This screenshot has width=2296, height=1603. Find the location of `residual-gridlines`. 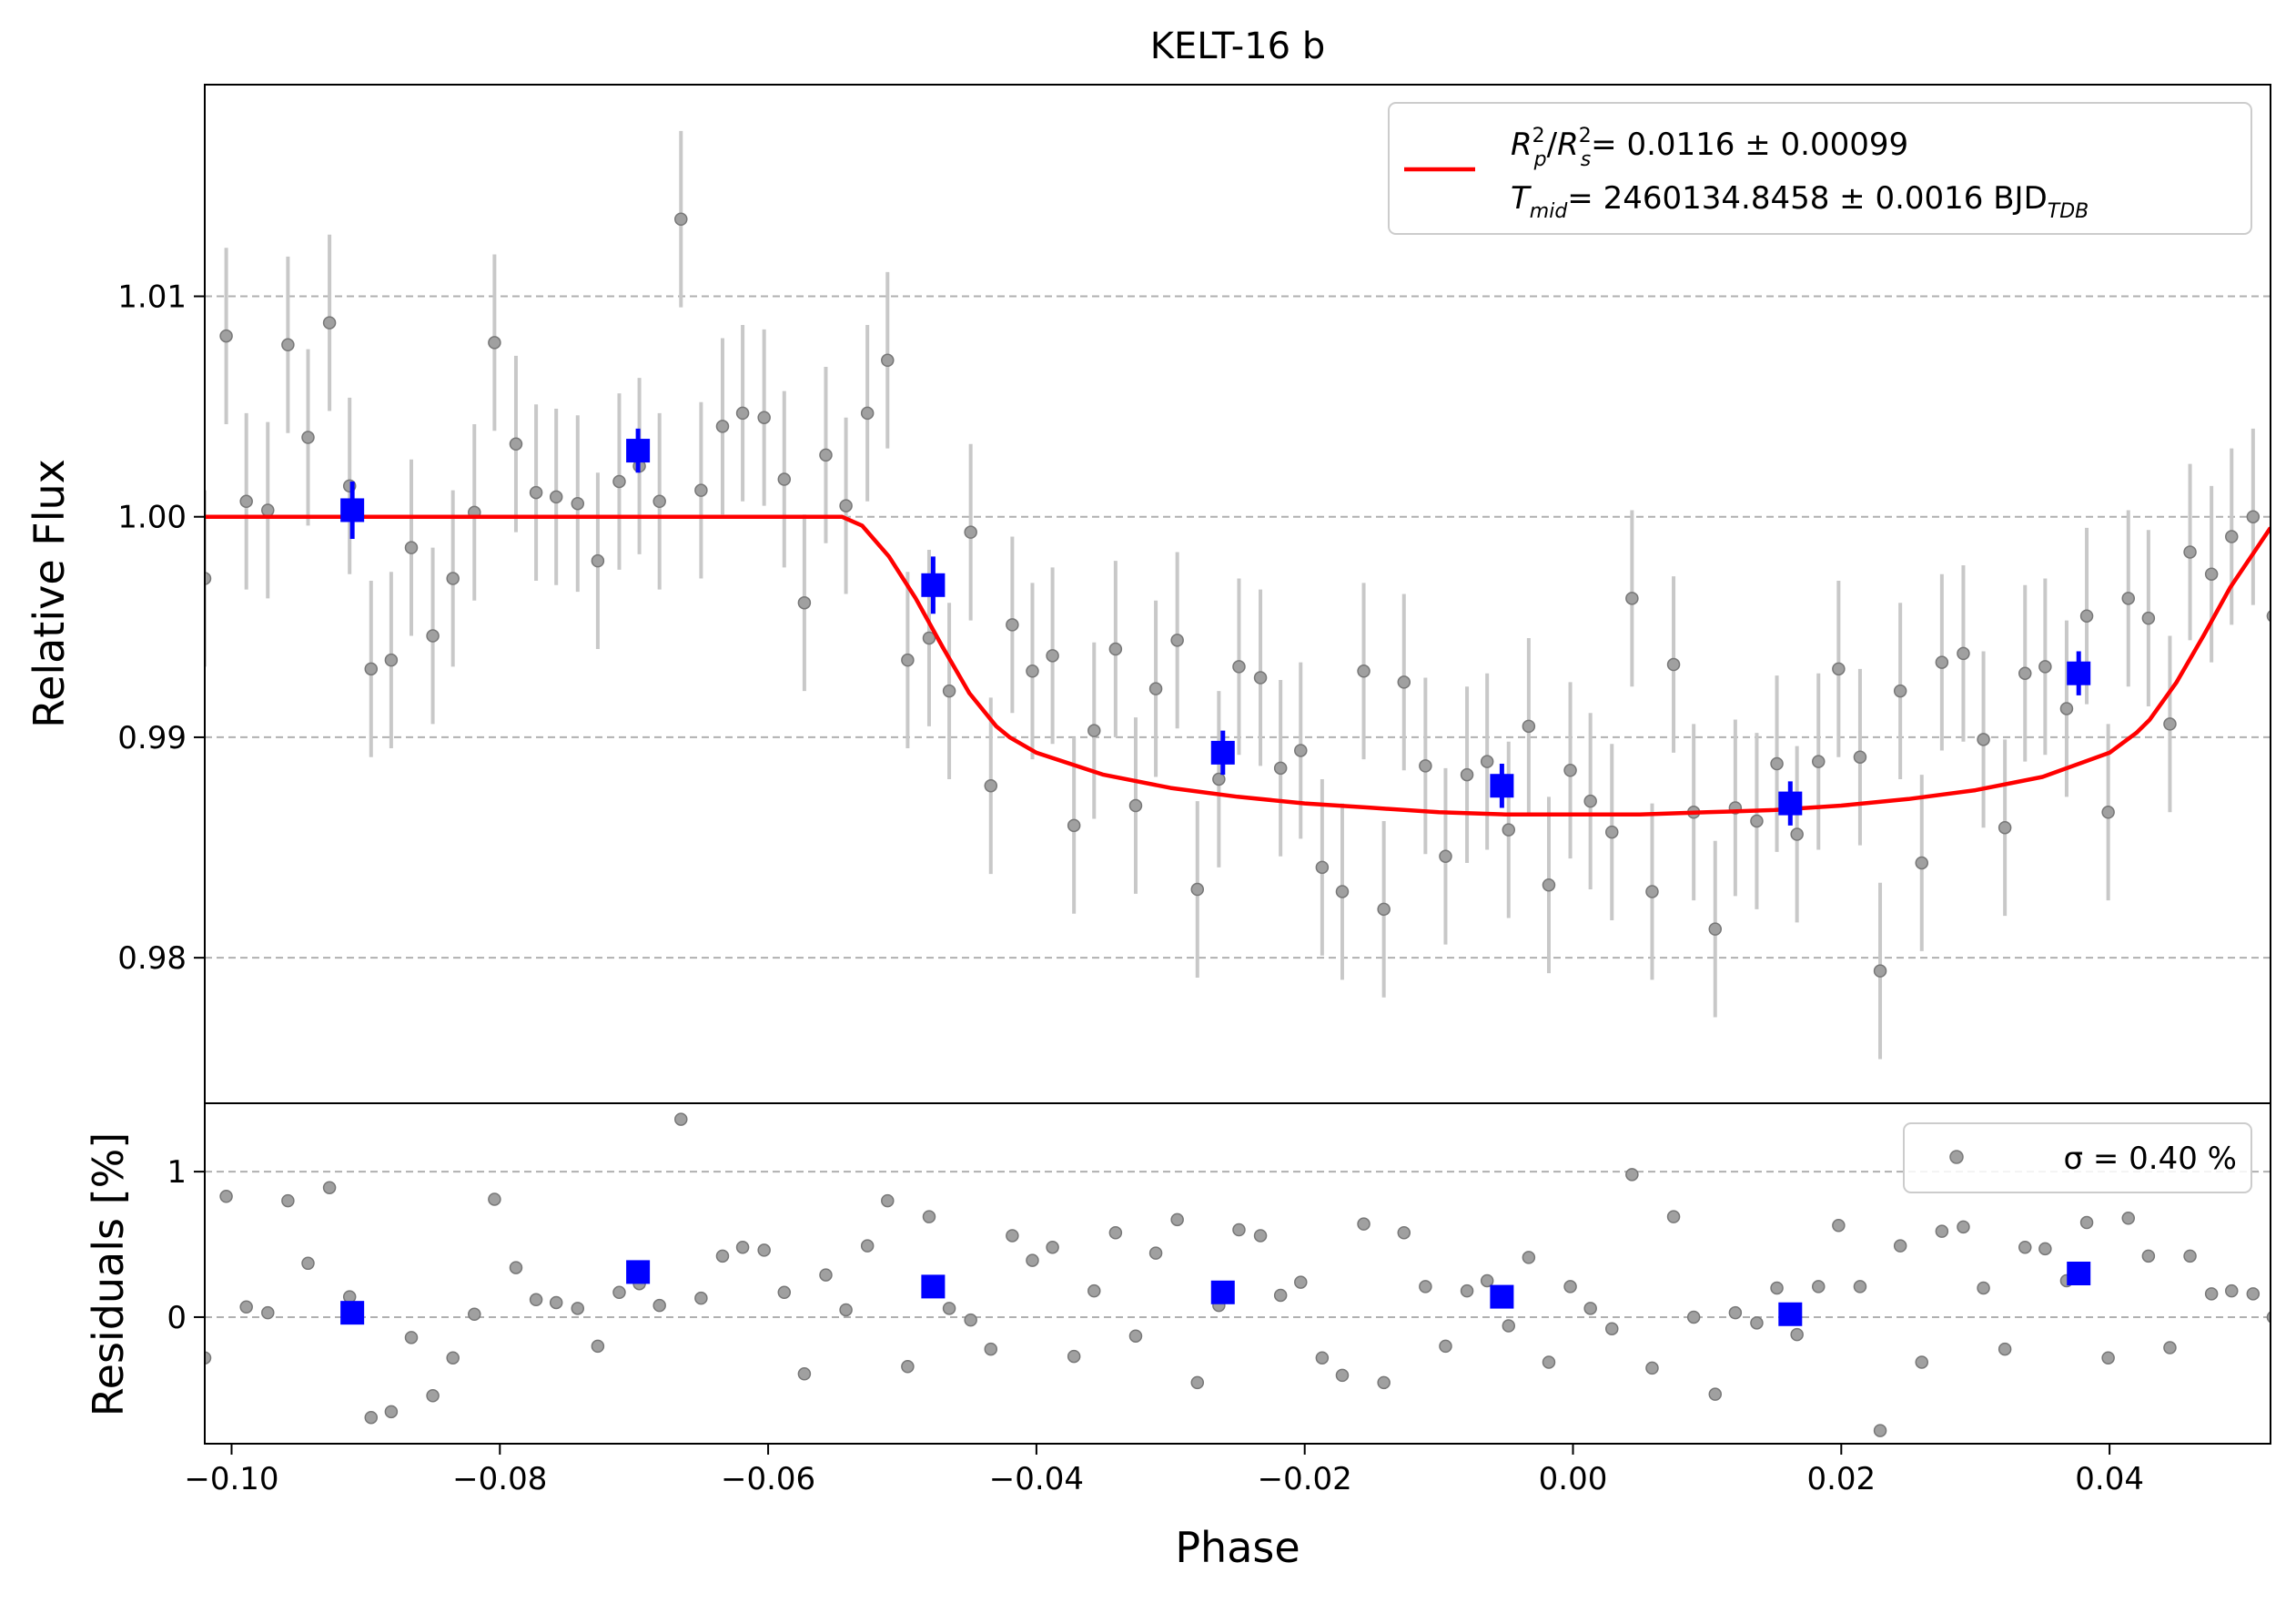

residual-gridlines is located at coordinates (1238, 1244).